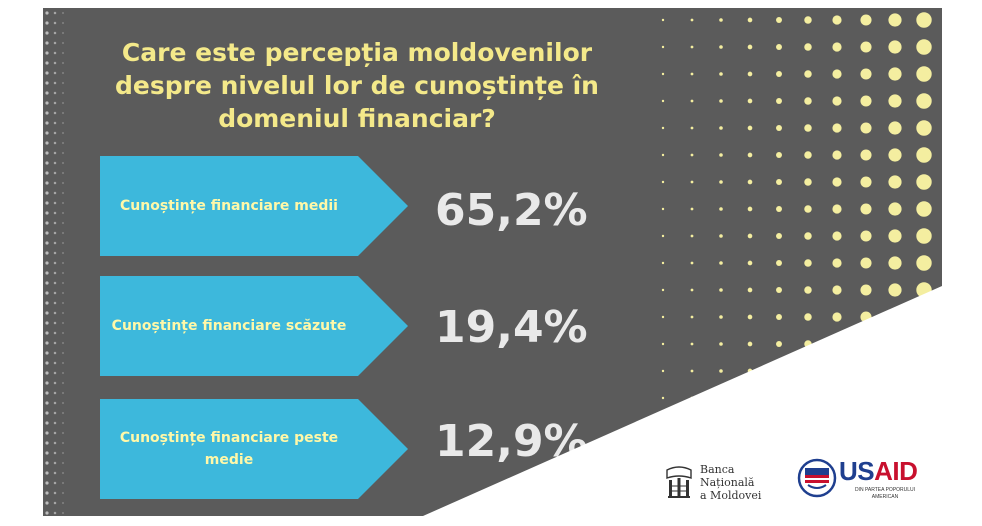 The image size is (982, 526). I want to click on arrow-item-scazute: Cunoștințe financiare scăzute, so click(254, 326).